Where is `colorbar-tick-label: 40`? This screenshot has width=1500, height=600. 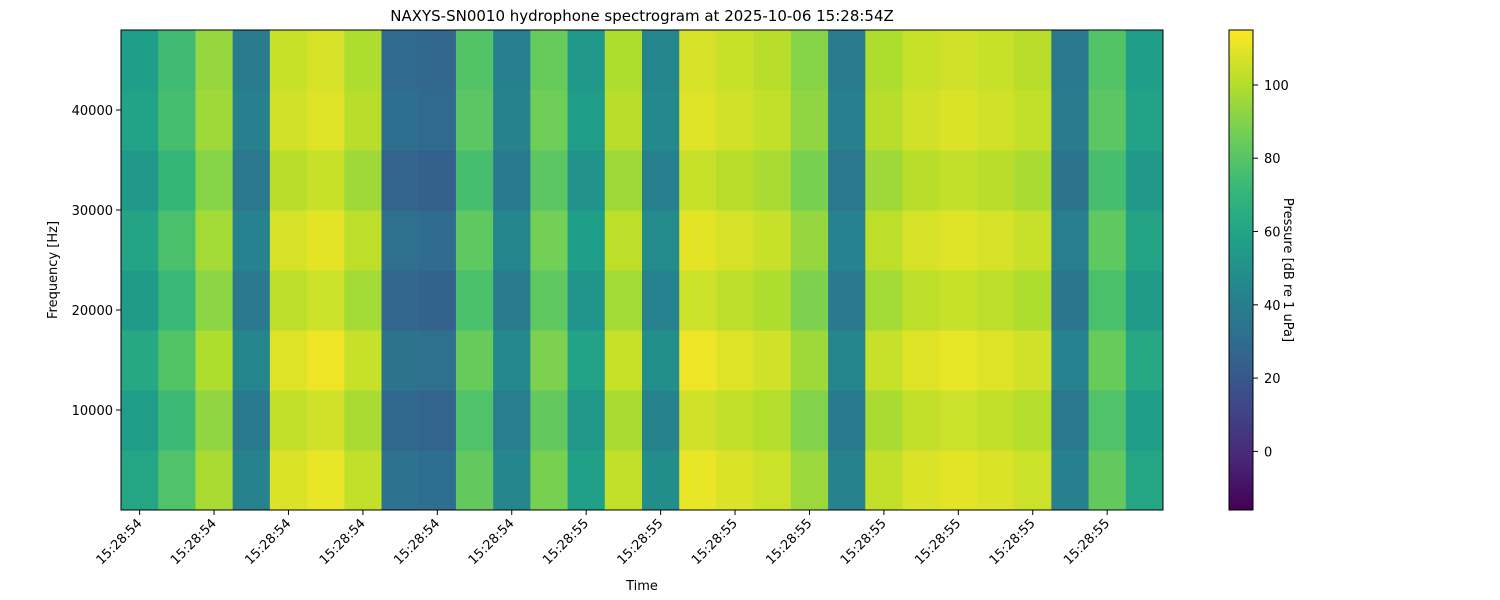 colorbar-tick-label: 40 is located at coordinates (1272, 306).